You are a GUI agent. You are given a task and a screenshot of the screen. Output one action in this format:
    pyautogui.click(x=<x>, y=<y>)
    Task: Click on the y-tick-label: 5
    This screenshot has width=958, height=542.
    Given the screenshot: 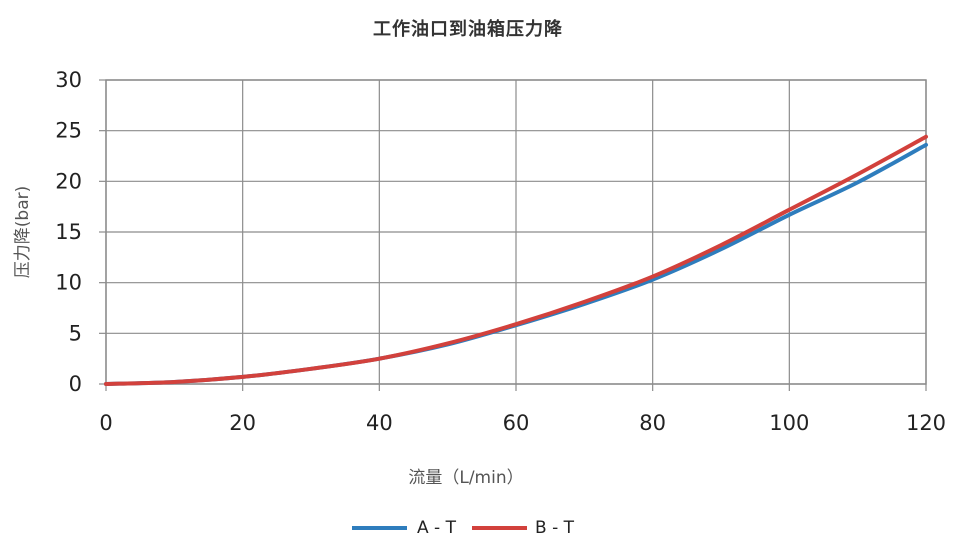 What is the action you would take?
    pyautogui.click(x=75, y=333)
    